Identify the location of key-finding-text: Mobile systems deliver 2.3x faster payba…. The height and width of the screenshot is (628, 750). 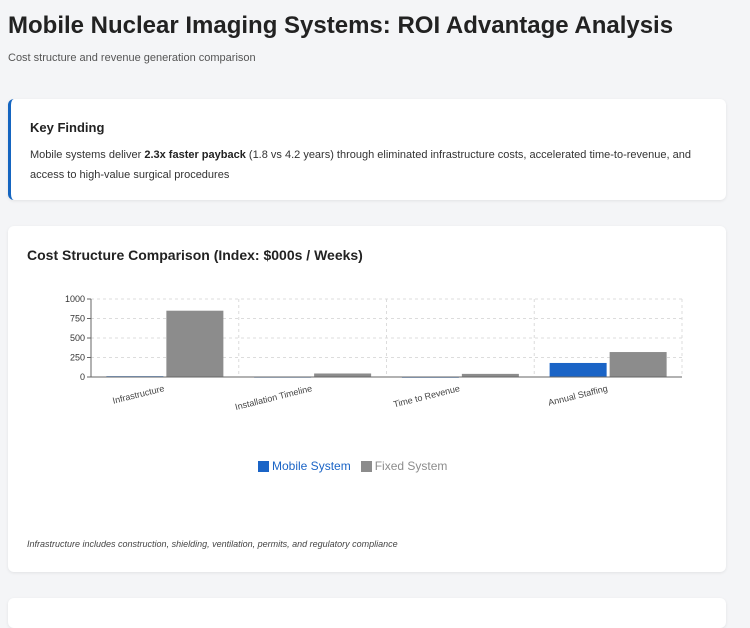
(365, 165).